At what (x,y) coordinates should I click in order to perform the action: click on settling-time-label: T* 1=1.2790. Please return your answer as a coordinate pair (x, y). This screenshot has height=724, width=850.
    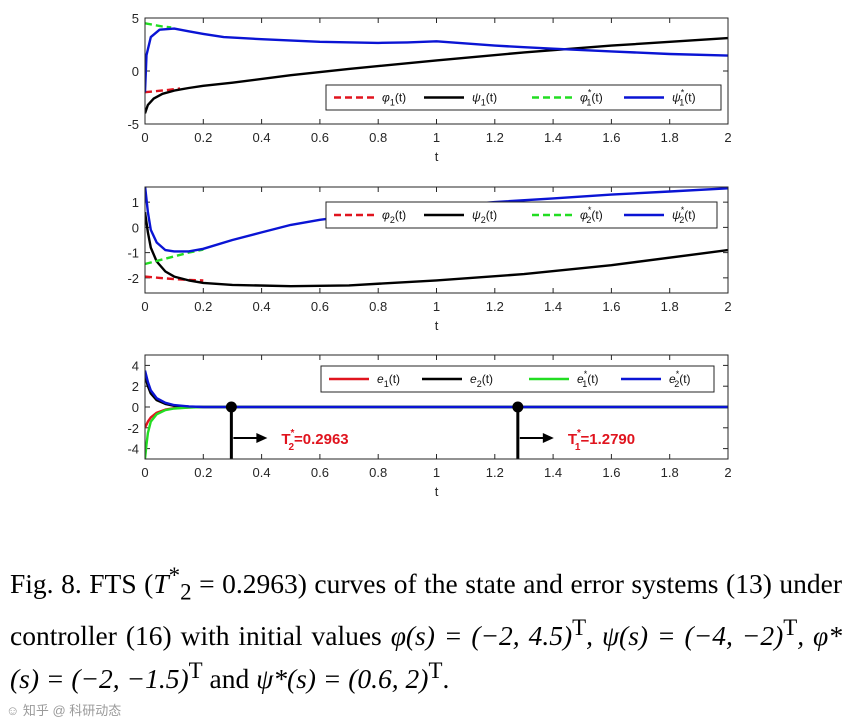
    Looking at the image, I should click on (601, 440).